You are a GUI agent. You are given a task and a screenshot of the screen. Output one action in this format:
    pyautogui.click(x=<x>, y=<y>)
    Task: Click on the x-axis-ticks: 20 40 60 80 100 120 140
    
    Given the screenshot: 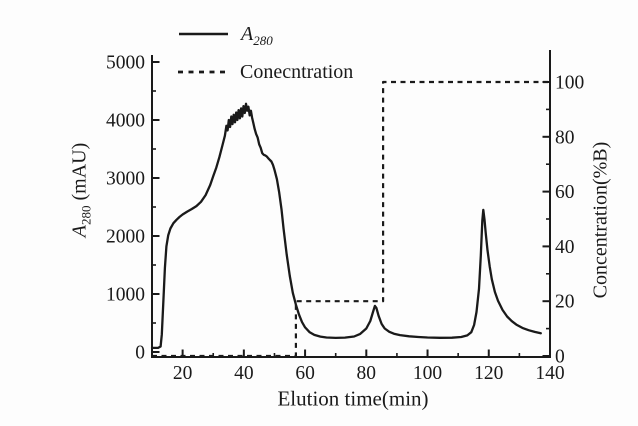 What is the action you would take?
    pyautogui.click(x=369, y=366)
    